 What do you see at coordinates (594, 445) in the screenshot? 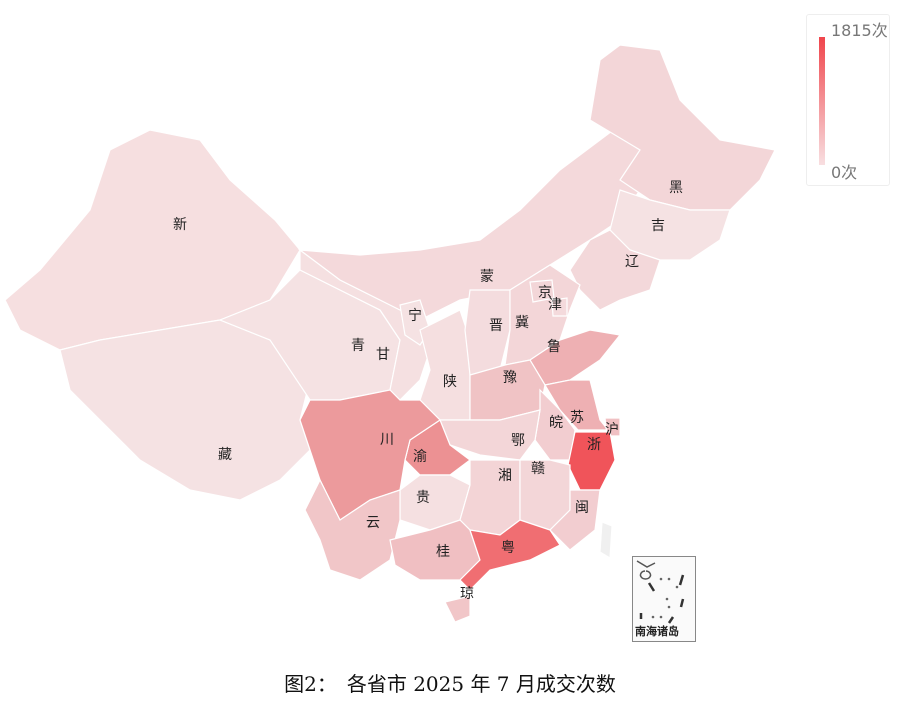
I see `province-label-zhejiang: 浙` at bounding box center [594, 445].